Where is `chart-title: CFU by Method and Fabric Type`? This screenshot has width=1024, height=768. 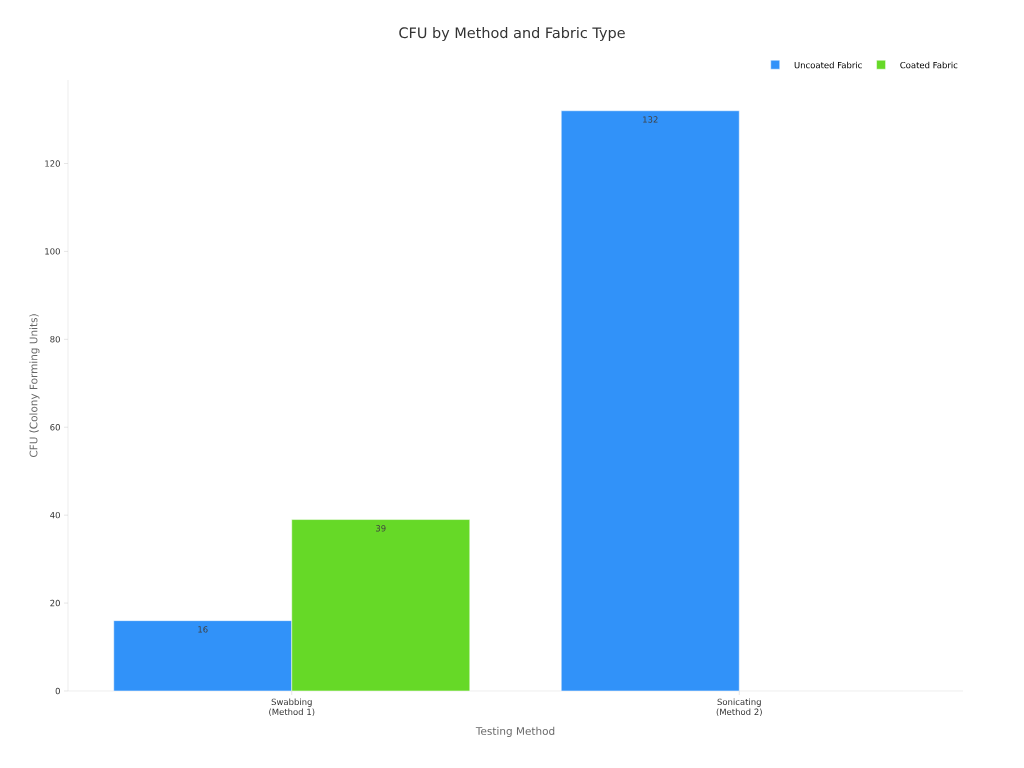
chart-title: CFU by Method and Fabric Type is located at coordinates (512, 33).